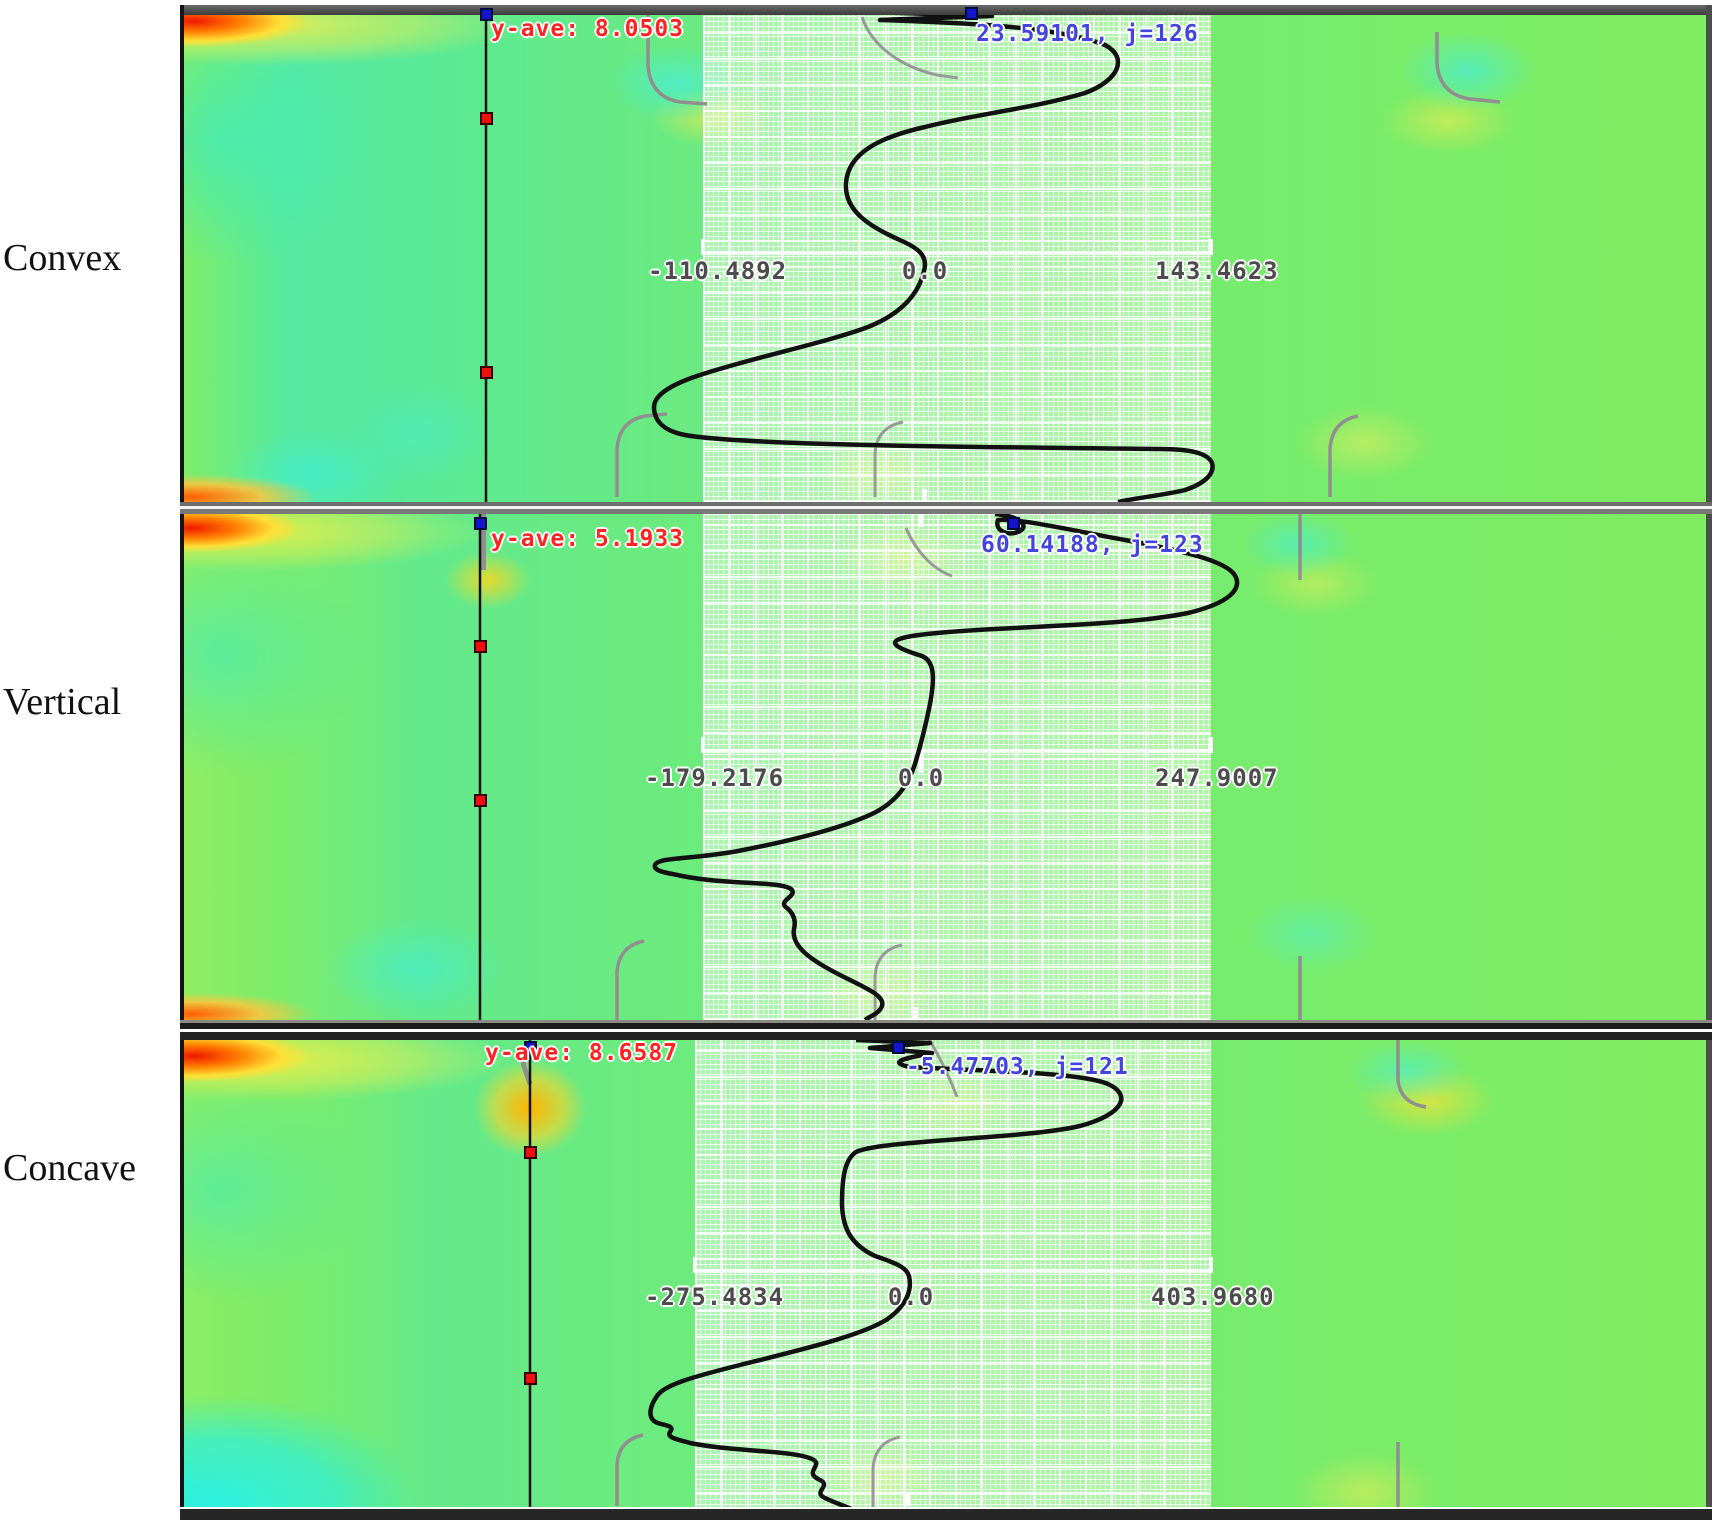  Describe the element at coordinates (588, 539) in the screenshot. I see `y-ave-label: y-ave: 5.1933` at that location.